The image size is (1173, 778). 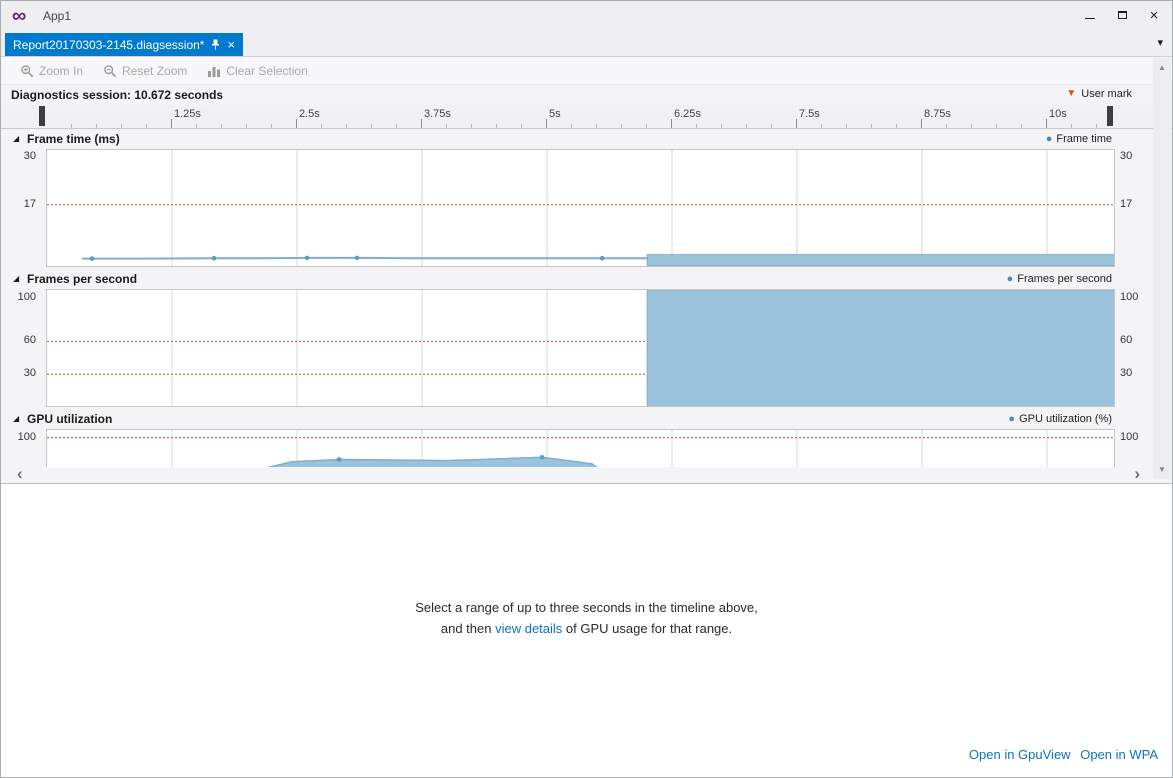 I want to click on reset-zoom-button: Reset Zoom, so click(x=145, y=71).